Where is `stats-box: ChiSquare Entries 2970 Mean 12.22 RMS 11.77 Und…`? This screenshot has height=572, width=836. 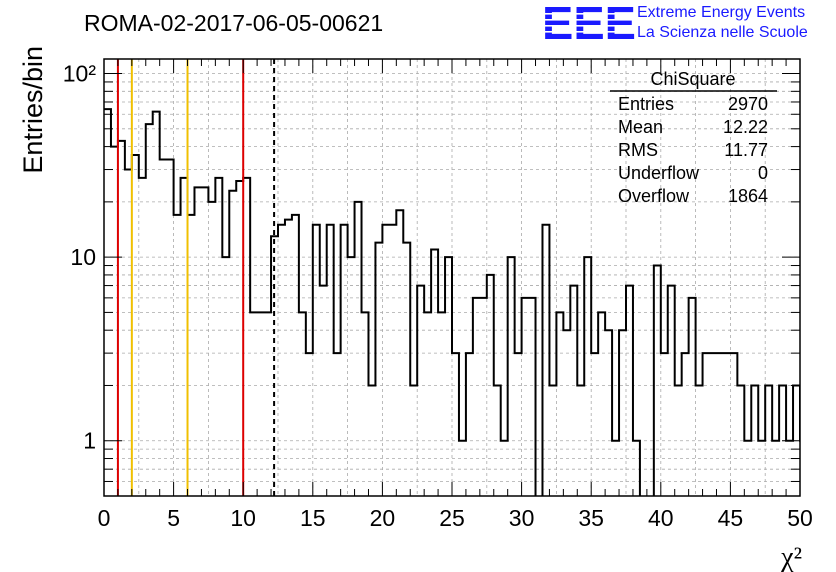
stats-box: ChiSquare Entries 2970 Mean 12.22 RMS 11.77 Und… is located at coordinates (693, 137).